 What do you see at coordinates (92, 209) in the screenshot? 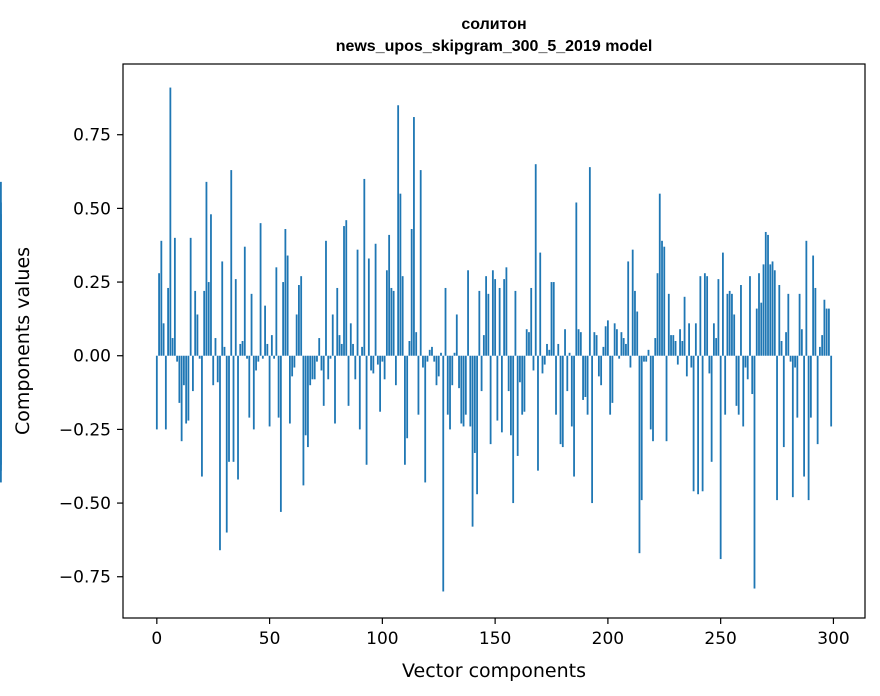
I see `y-tick-label: 0.50` at bounding box center [92, 209].